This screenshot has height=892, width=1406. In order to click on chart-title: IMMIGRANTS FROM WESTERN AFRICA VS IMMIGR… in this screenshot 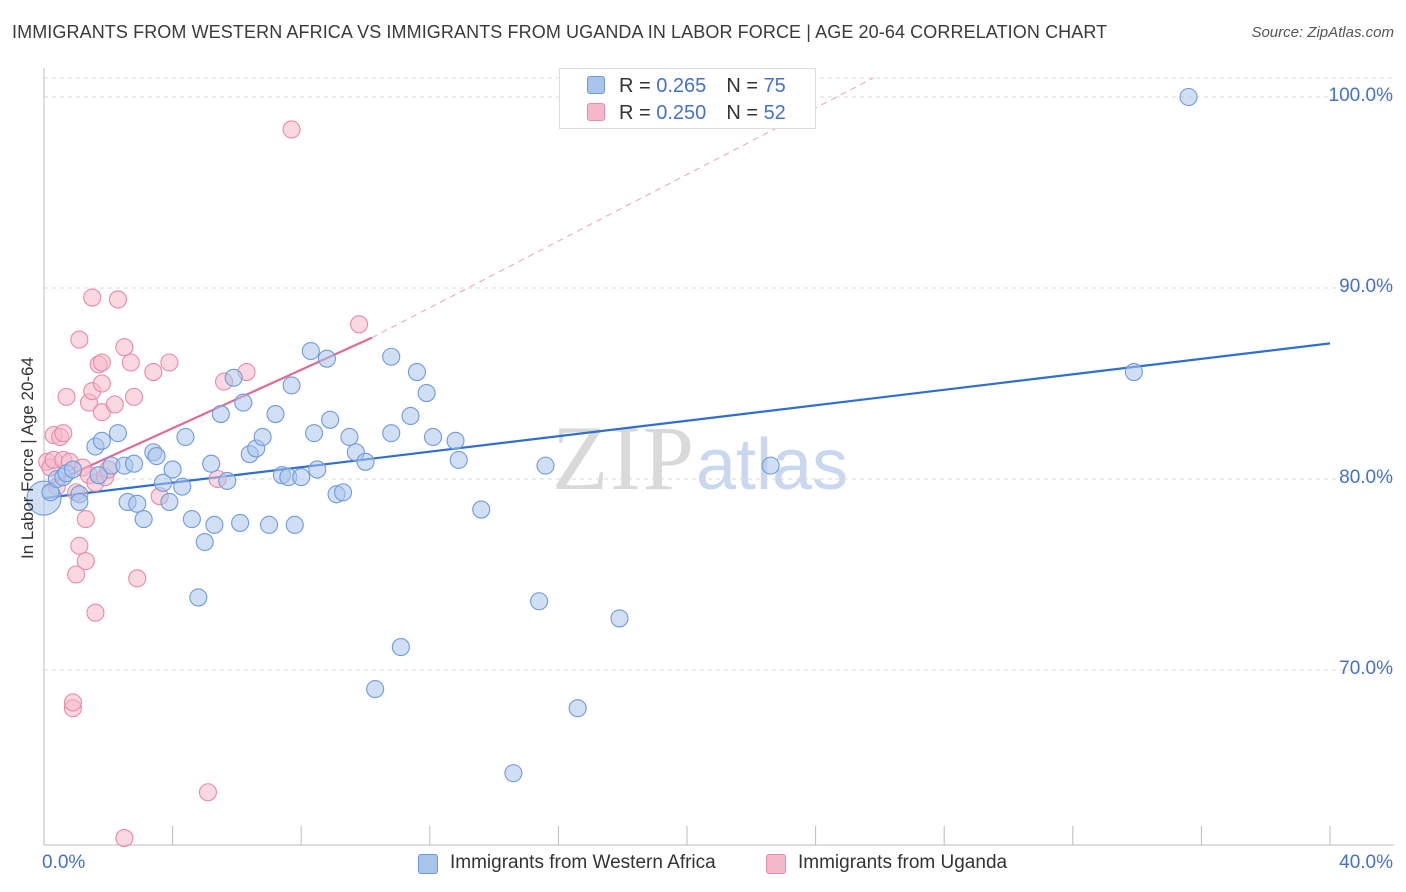, I will do `click(560, 32)`.